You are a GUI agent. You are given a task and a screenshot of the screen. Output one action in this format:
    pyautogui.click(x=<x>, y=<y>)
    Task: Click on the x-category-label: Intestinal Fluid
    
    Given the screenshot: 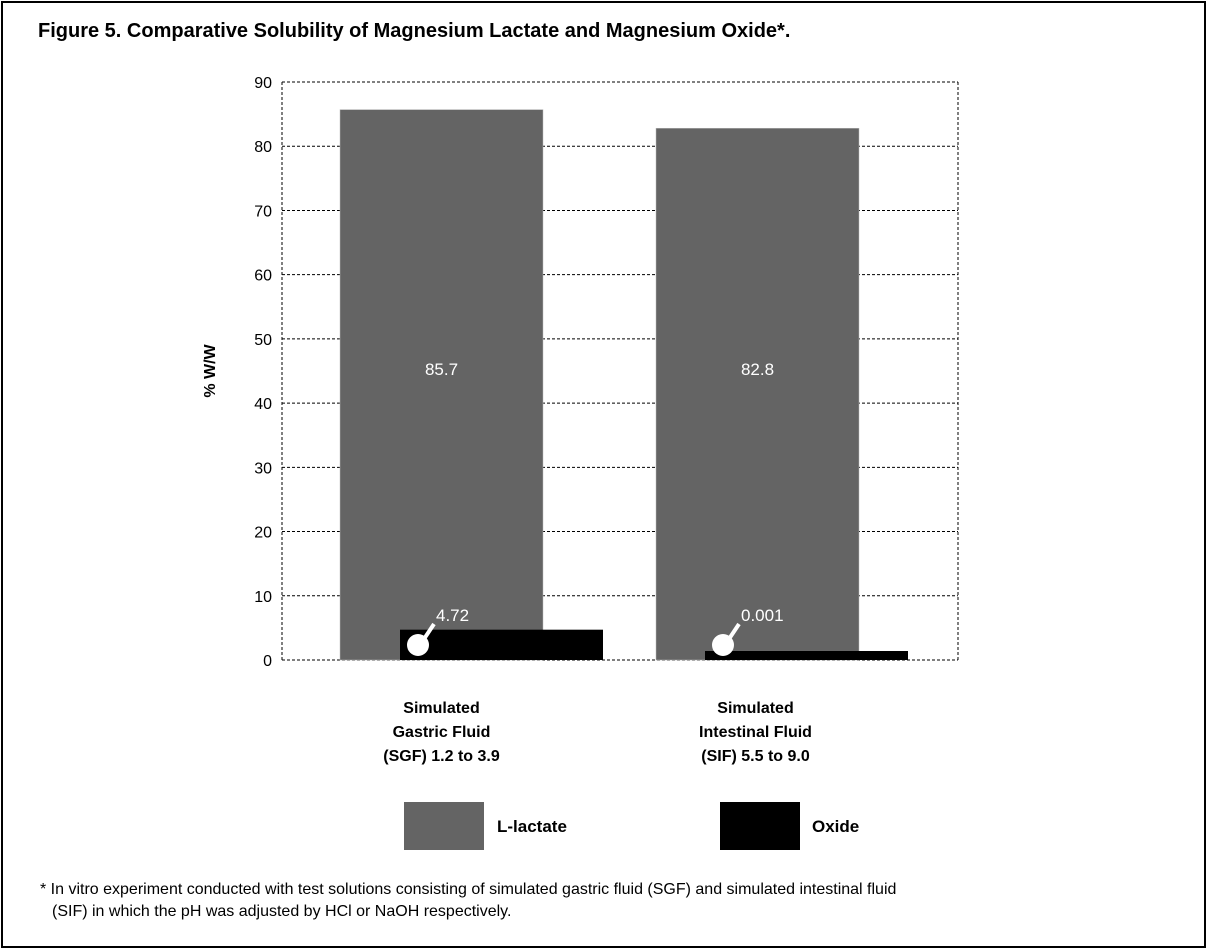 What is the action you would take?
    pyautogui.click(x=755, y=732)
    